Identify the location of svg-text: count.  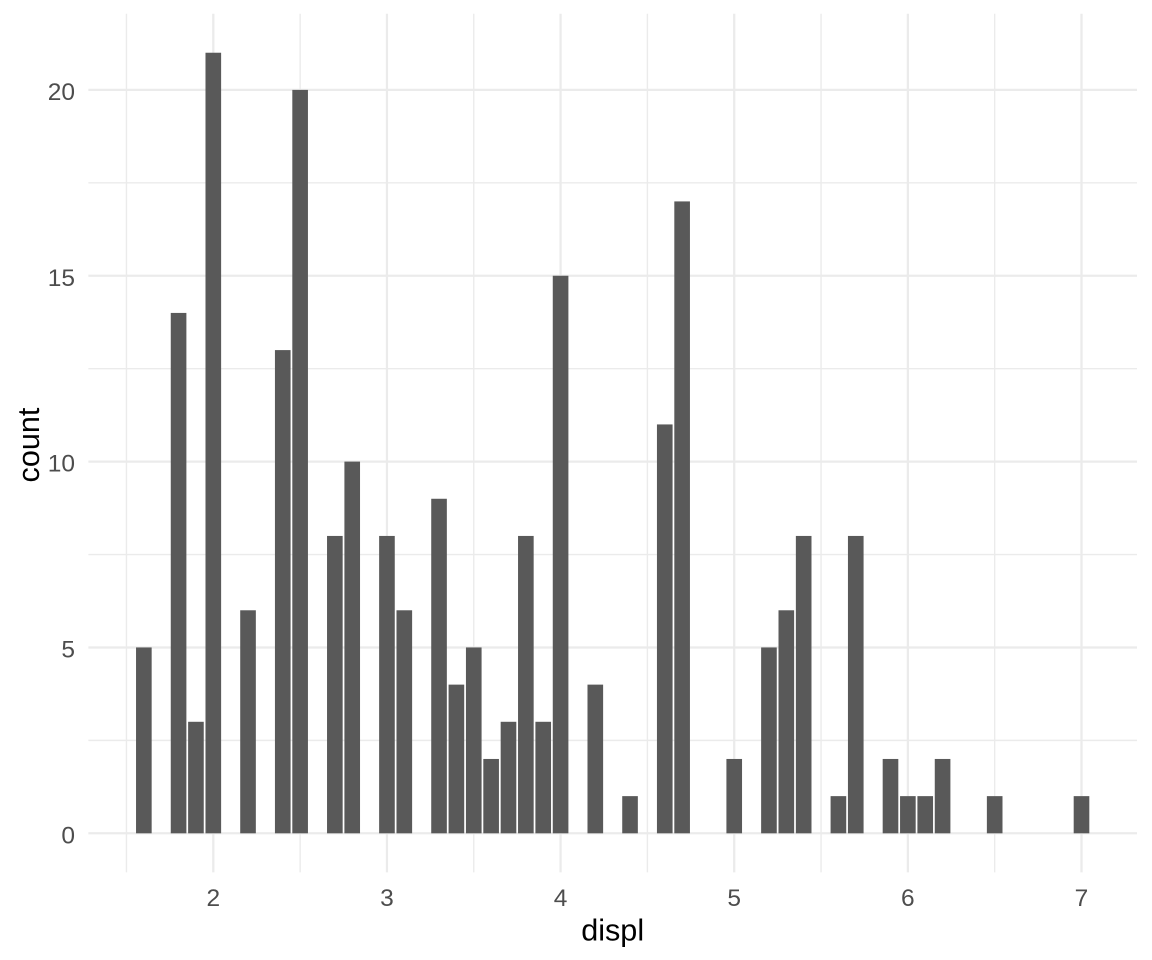
(29, 444).